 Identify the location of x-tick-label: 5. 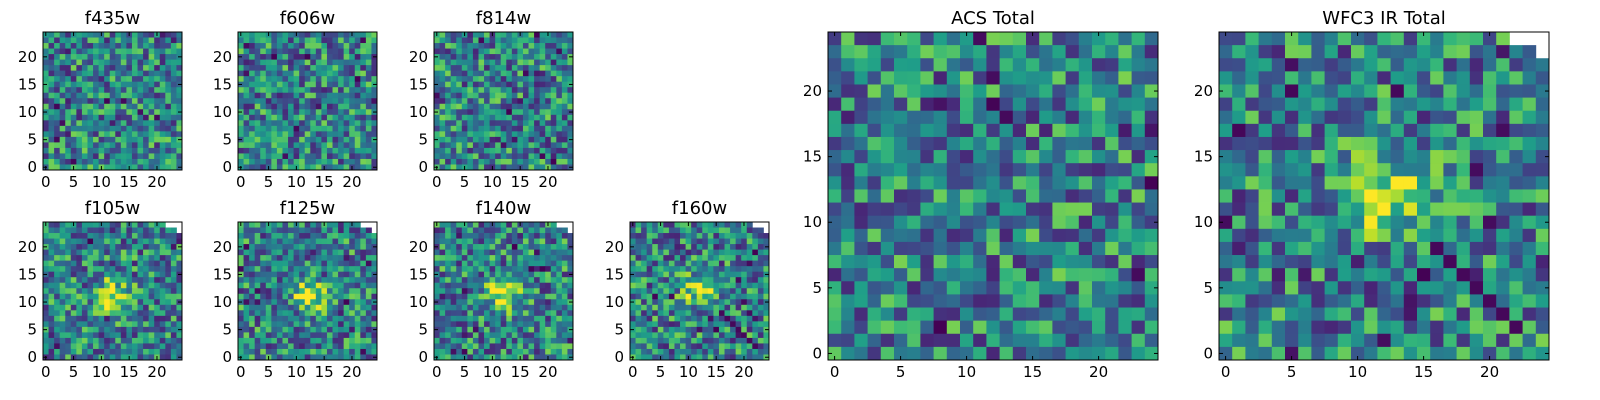
(74, 372).